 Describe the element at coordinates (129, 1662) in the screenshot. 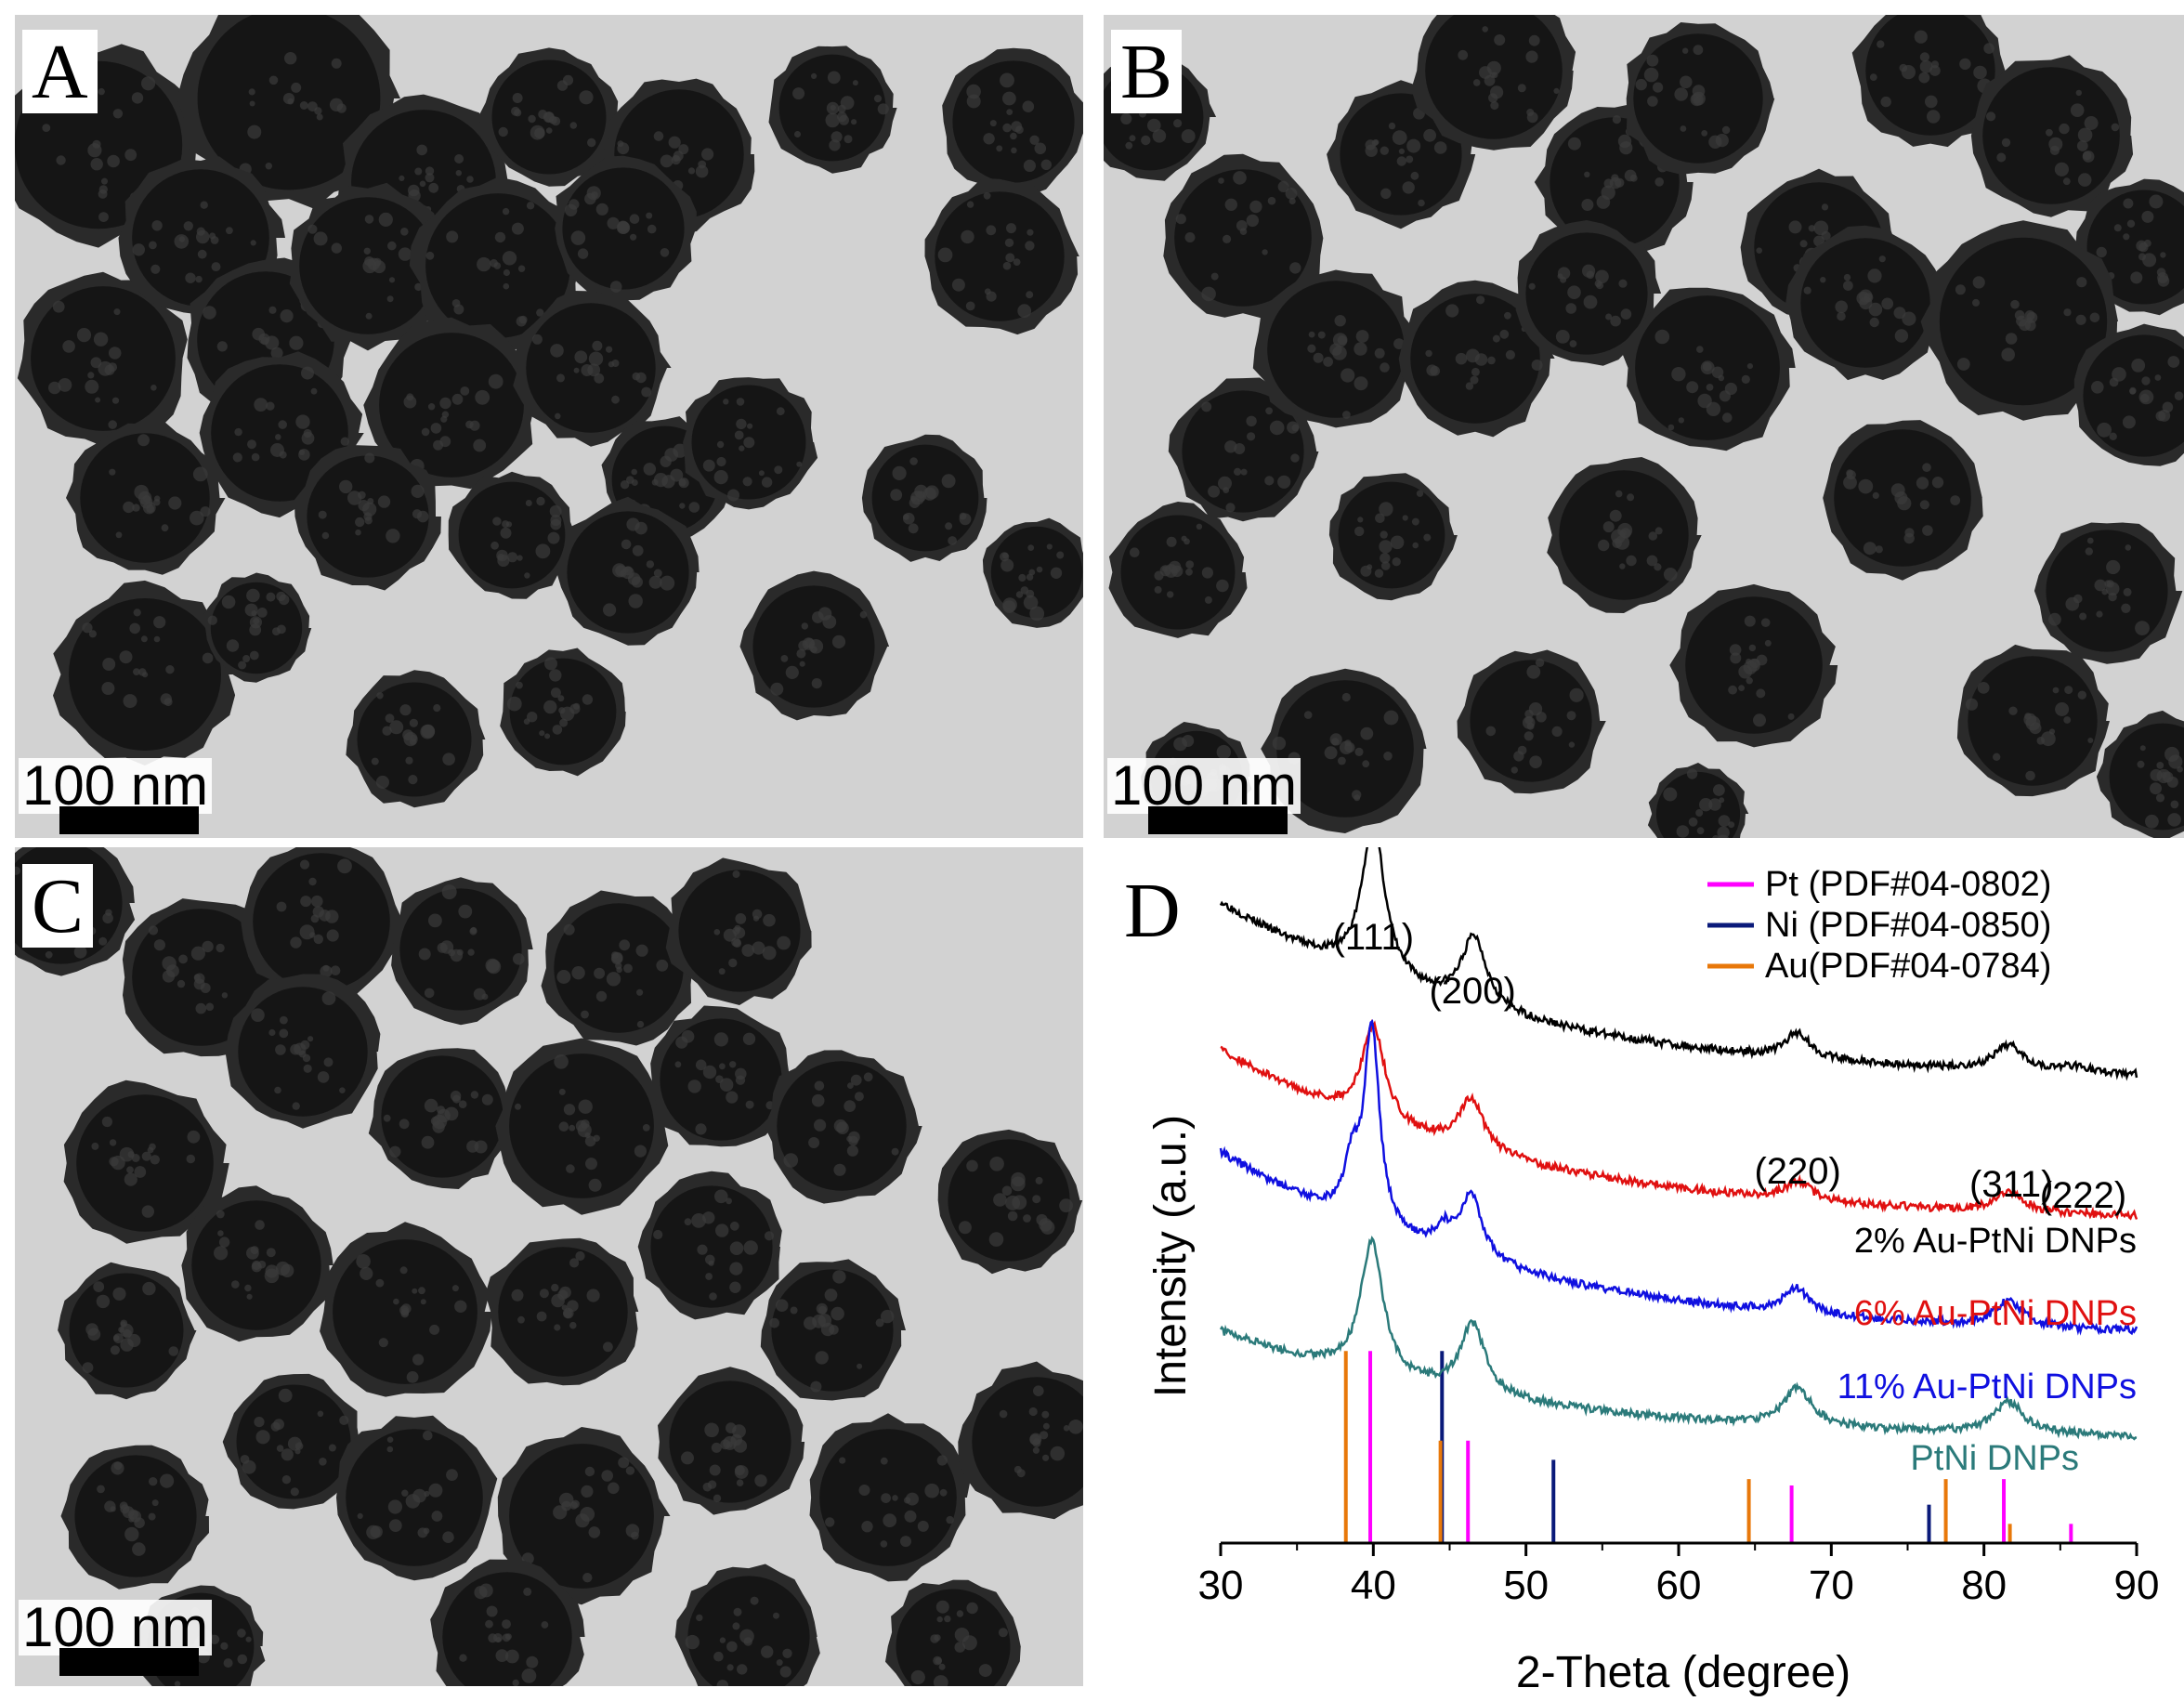

I see `scale-bar-c` at that location.